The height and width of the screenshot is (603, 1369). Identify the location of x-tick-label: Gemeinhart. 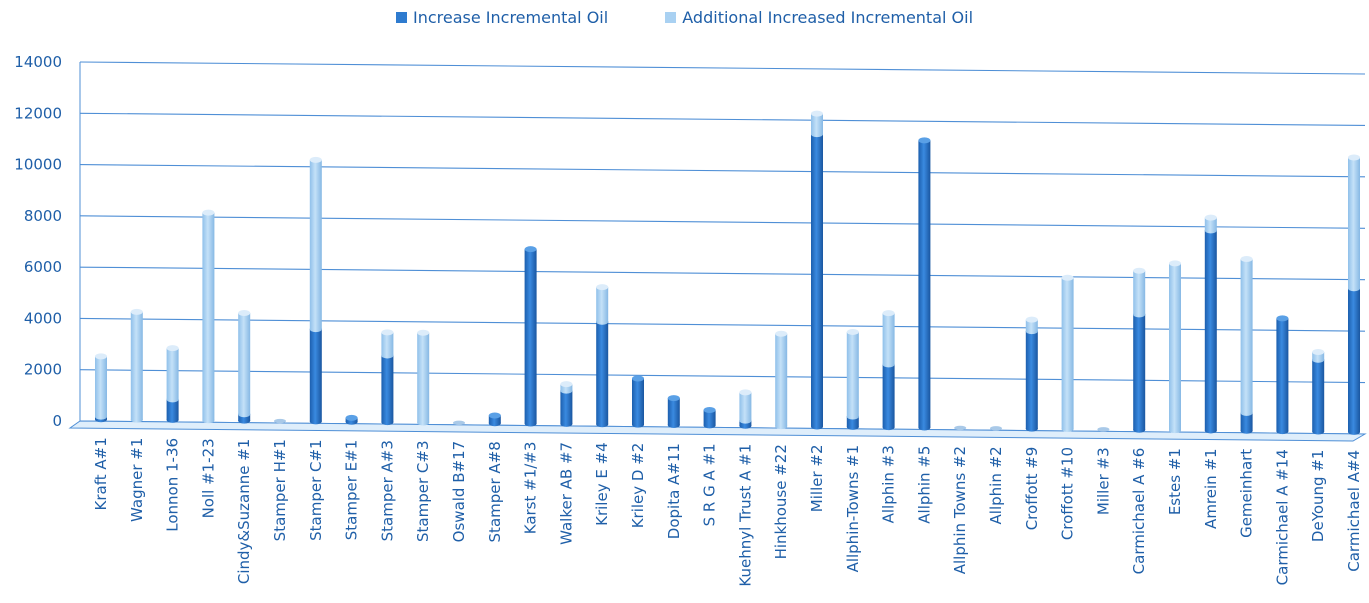
(1247, 493).